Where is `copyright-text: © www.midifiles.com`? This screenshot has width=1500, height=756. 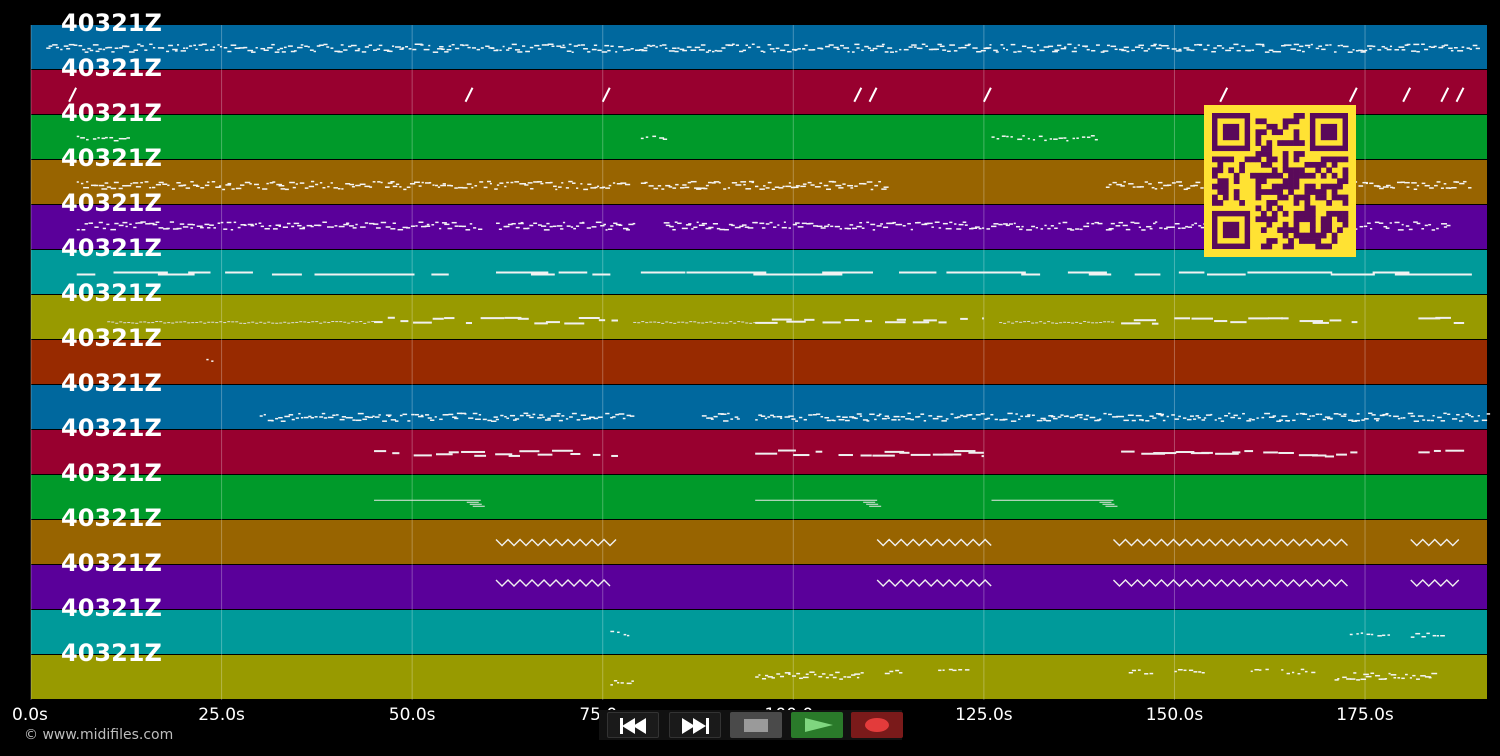
copyright-text: © www.midifiles.com is located at coordinates (99, 735).